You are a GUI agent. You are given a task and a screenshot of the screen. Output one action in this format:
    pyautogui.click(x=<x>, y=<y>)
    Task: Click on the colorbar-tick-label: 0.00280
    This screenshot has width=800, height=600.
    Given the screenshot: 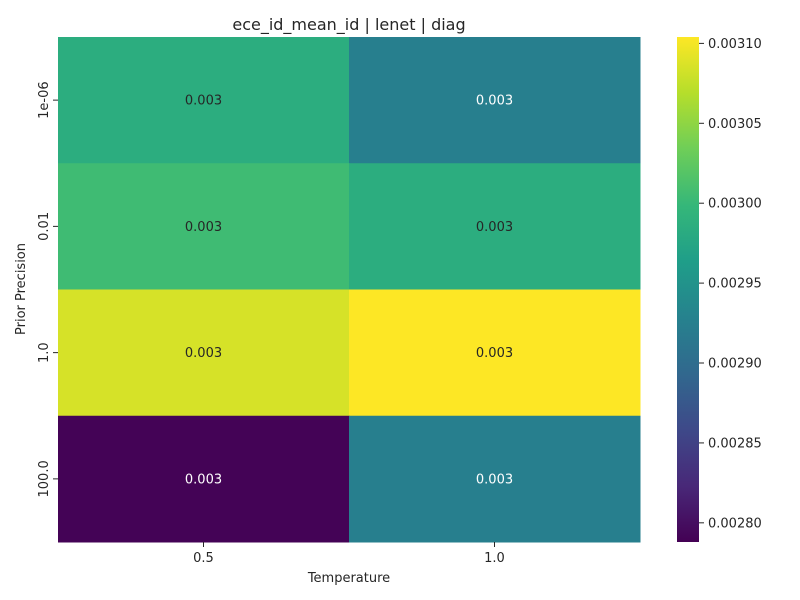 What is the action you would take?
    pyautogui.click(x=735, y=523)
    